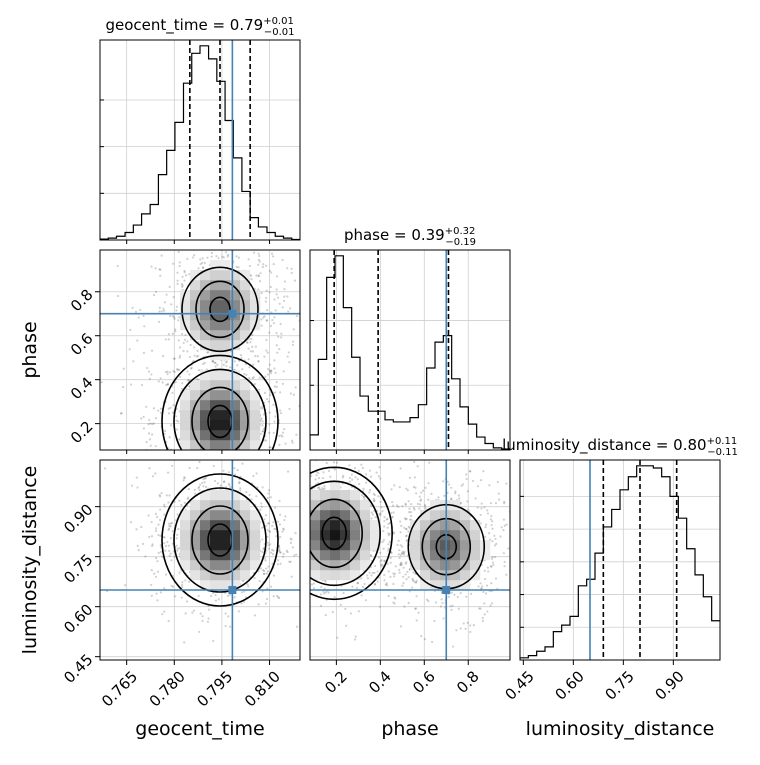 The height and width of the screenshot is (765, 760). What do you see at coordinates (214, 688) in the screenshot?
I see `x-tick-label: 0.795` at bounding box center [214, 688].